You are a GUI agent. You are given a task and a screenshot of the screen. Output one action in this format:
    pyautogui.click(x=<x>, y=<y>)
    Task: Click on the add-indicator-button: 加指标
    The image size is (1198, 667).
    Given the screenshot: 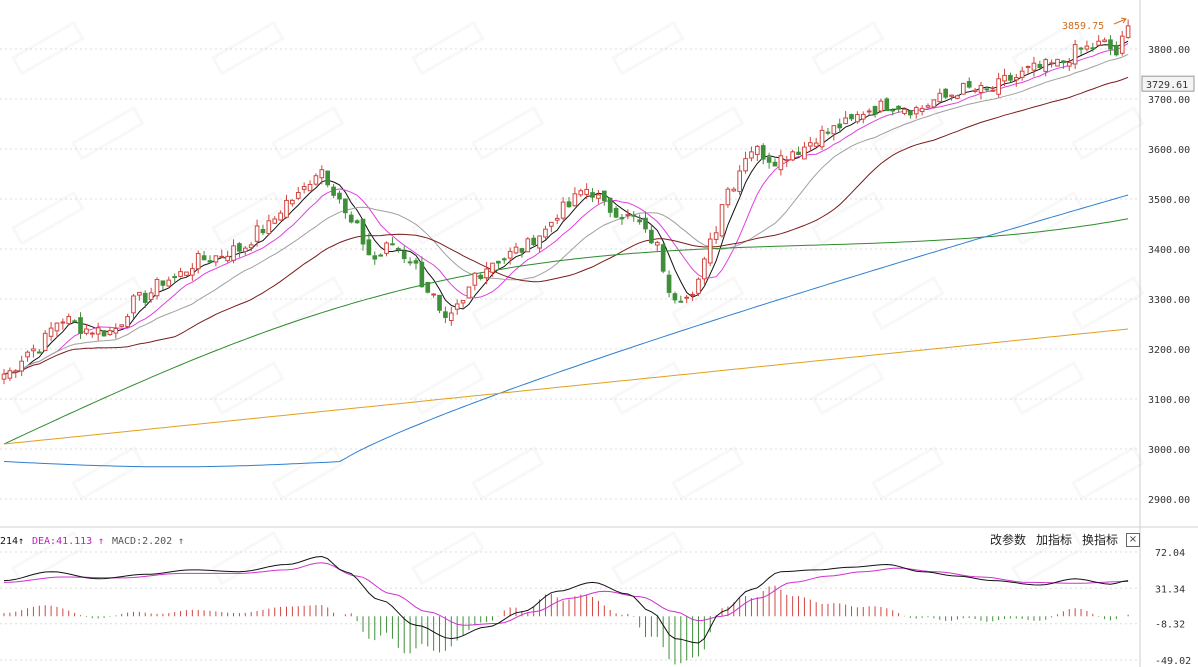 What is the action you would take?
    pyautogui.click(x=1054, y=540)
    